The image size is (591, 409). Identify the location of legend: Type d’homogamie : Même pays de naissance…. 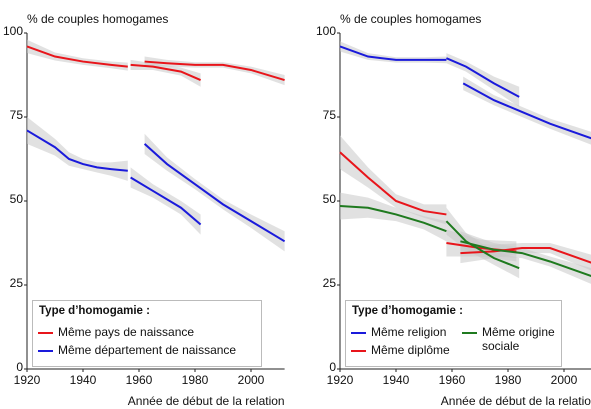
(147, 333).